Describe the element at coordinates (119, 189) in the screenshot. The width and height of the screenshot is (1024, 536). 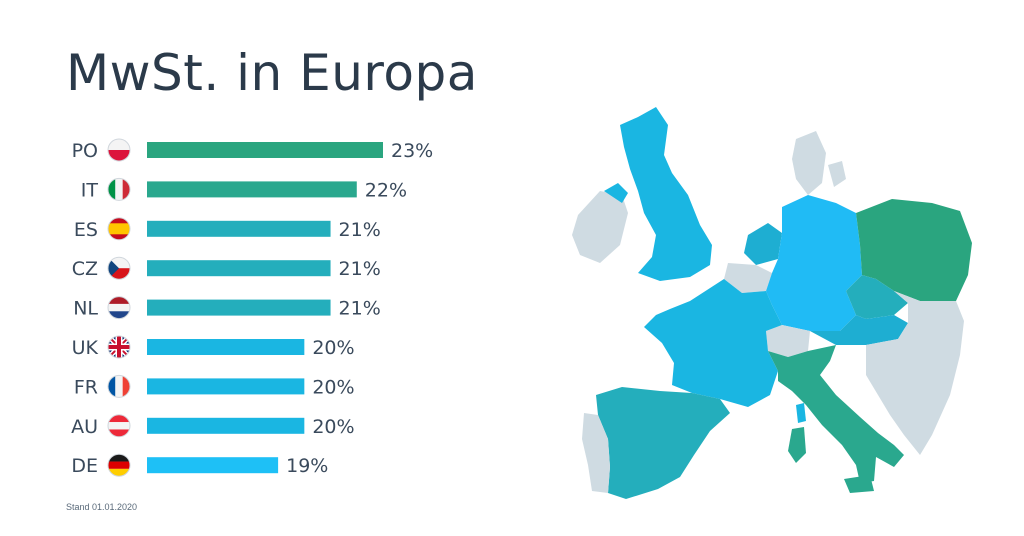
I see `italy-flag-icon` at that location.